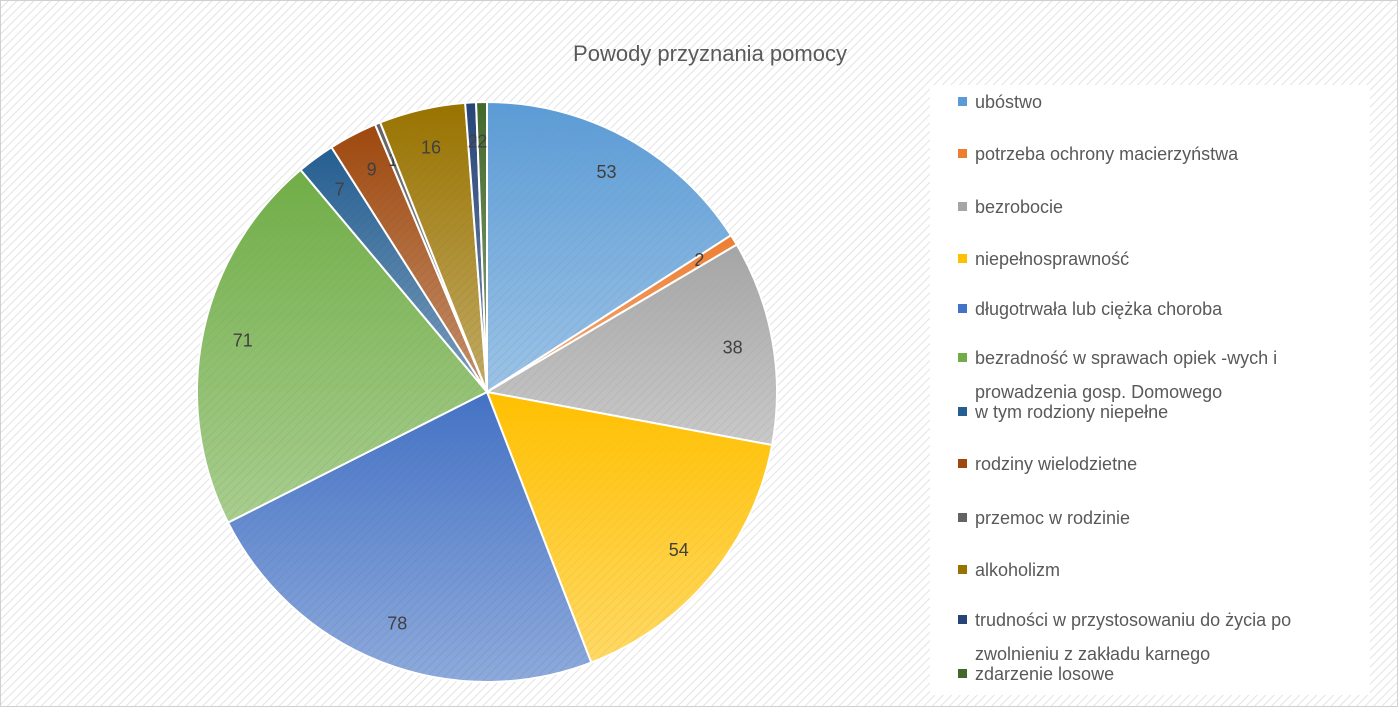 The width and height of the screenshot is (1398, 707). I want to click on legend-entry: zdarzenie losowe, so click(1166, 674).